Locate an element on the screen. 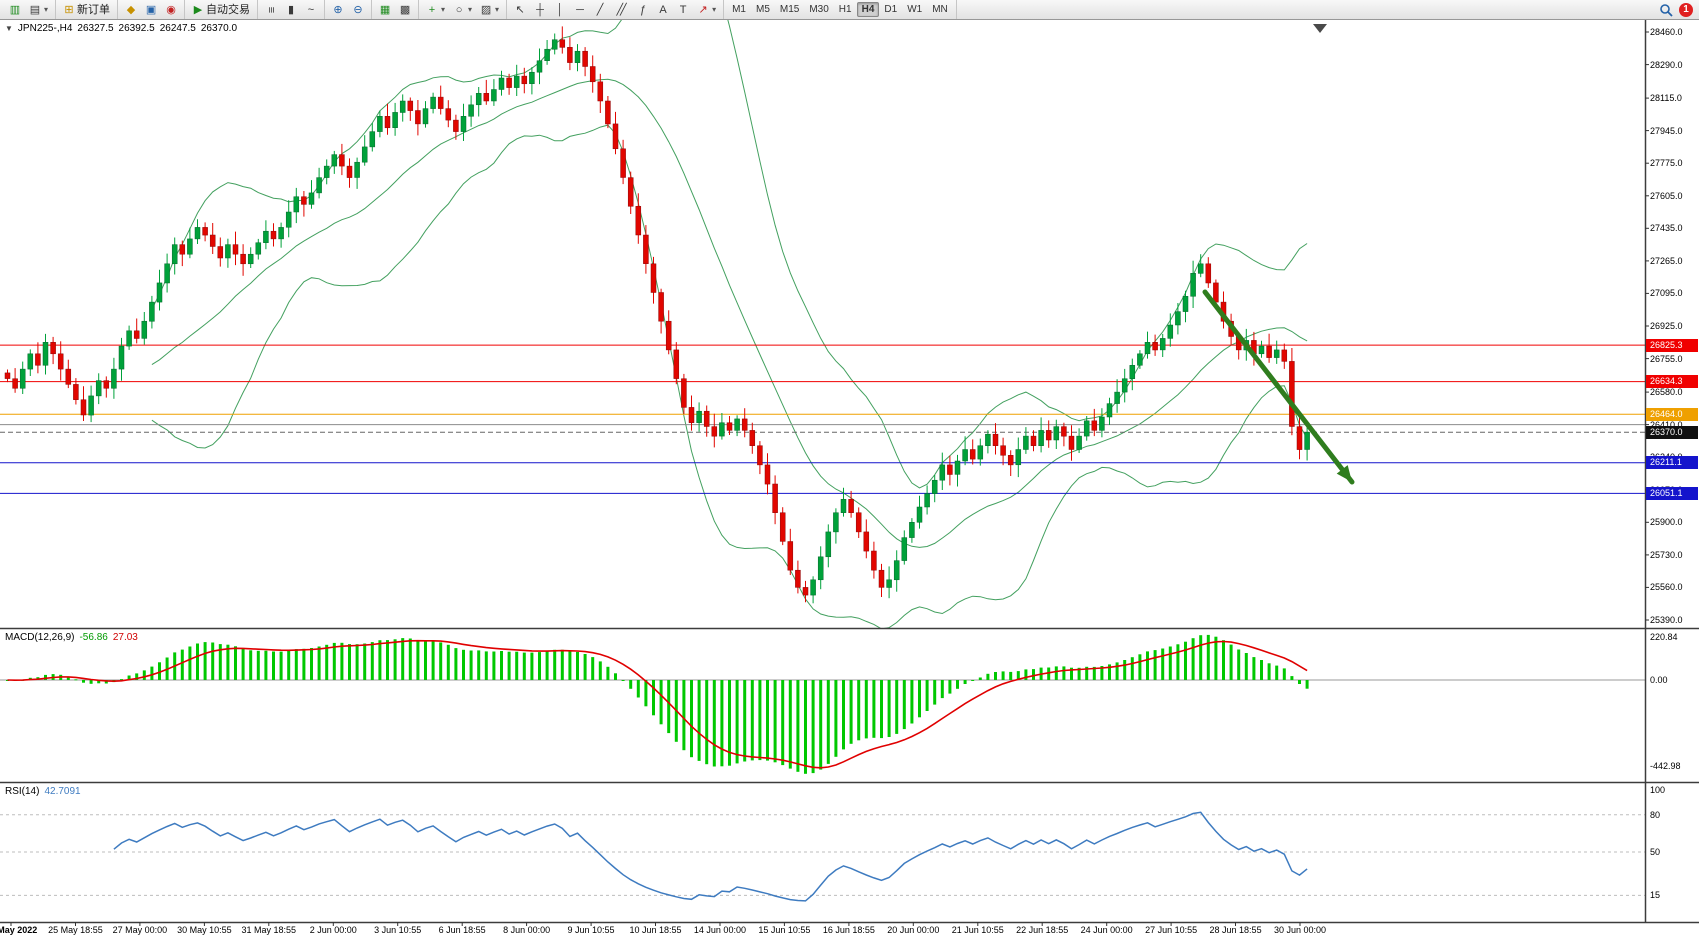 Image resolution: width=1699 pixels, height=938 pixels. macd-axis-label: -442.98 is located at coordinates (1665, 766).